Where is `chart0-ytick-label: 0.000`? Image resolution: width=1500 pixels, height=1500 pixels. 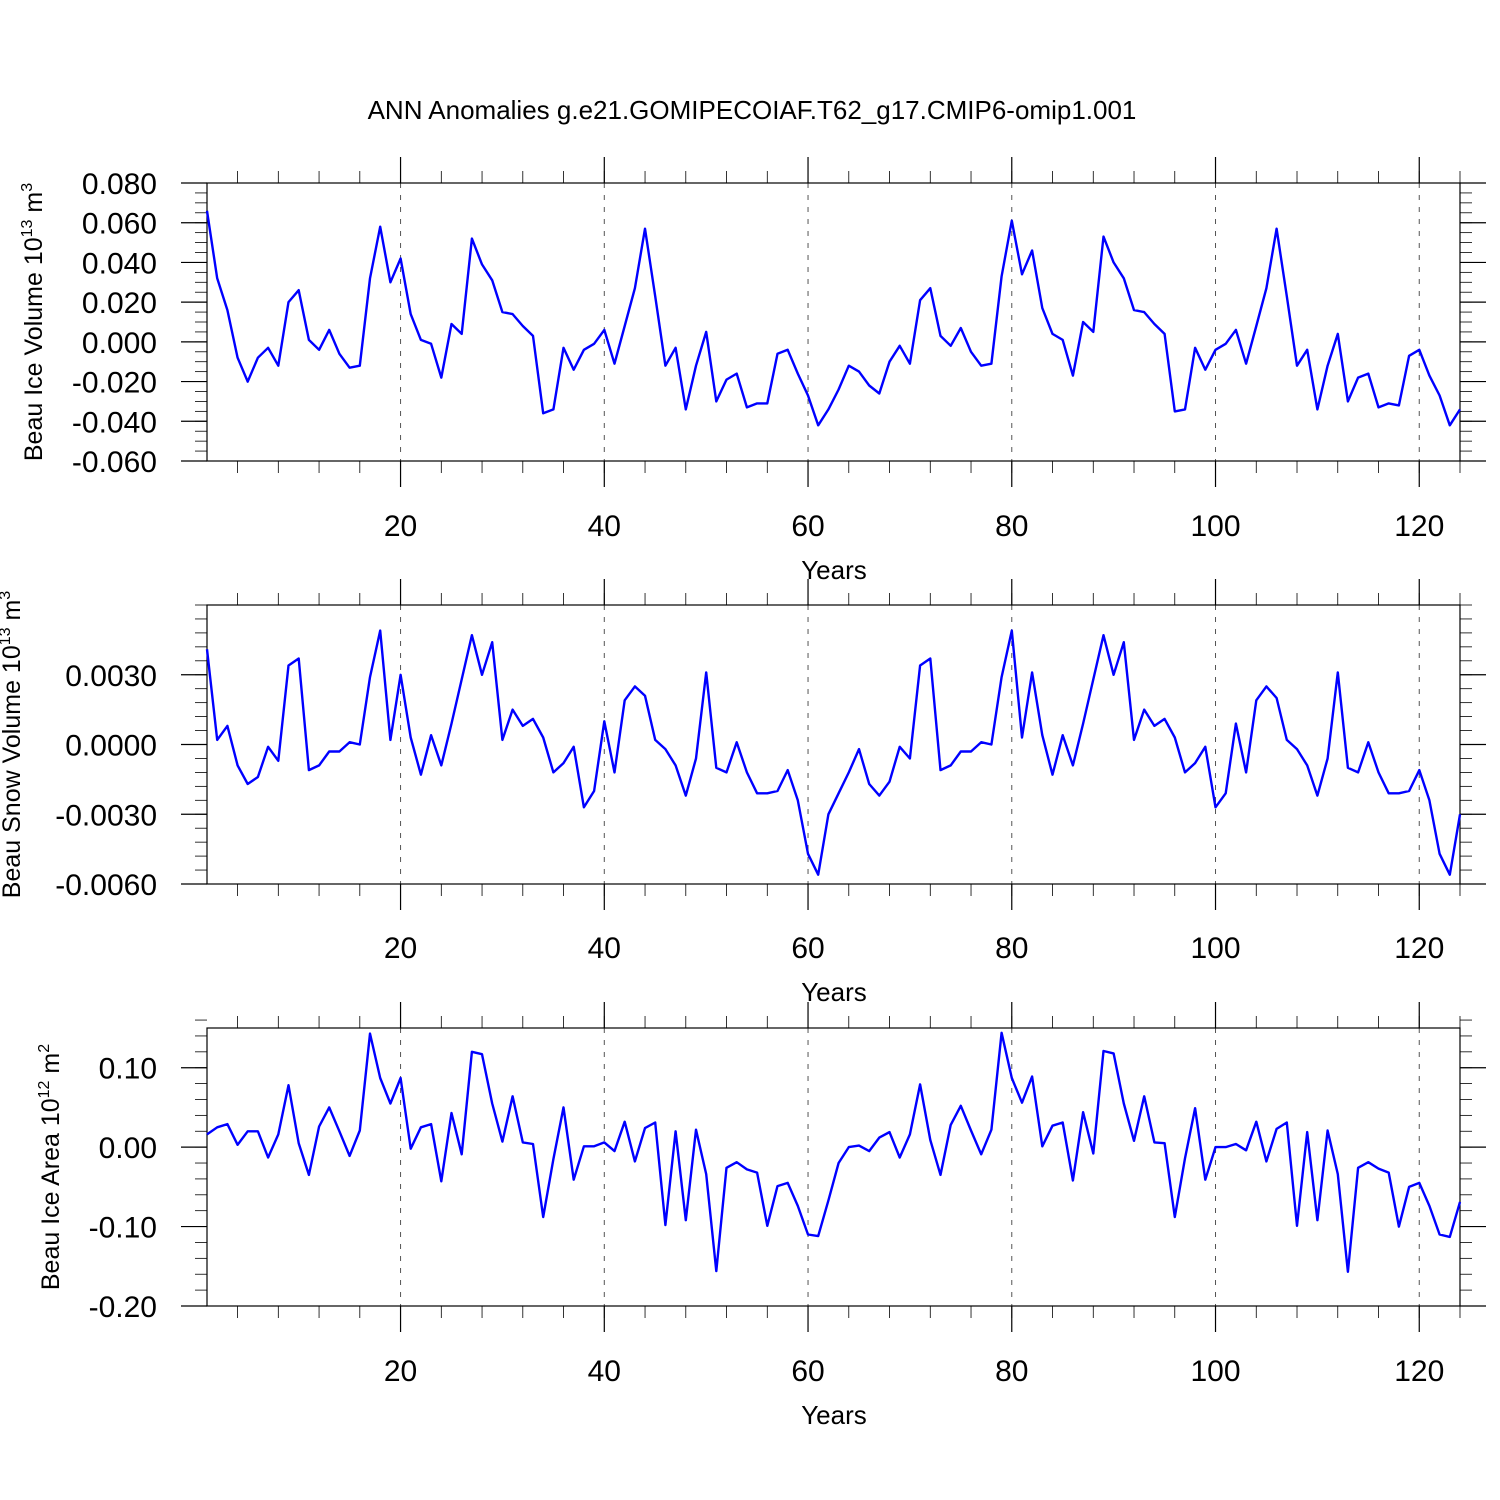 chart0-ytick-label: 0.000 is located at coordinates (119, 343).